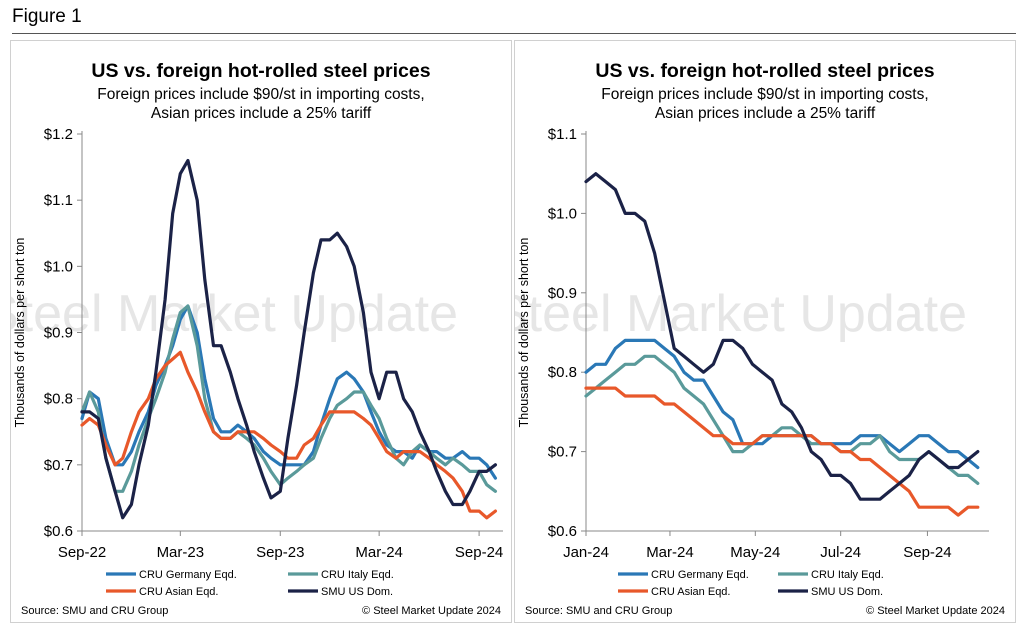 This screenshot has width=1024, height=630. Describe the element at coordinates (586, 552) in the screenshot. I see `x-tick-label: Jan-24` at that location.